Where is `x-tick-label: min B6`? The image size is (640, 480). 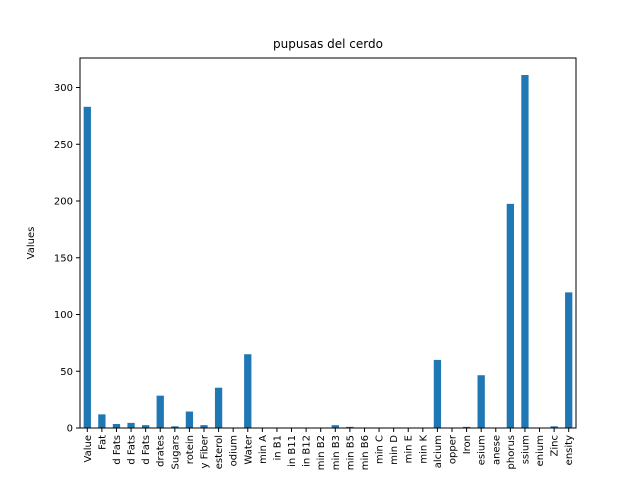
x-tick-label: min B6 is located at coordinates (365, 452).